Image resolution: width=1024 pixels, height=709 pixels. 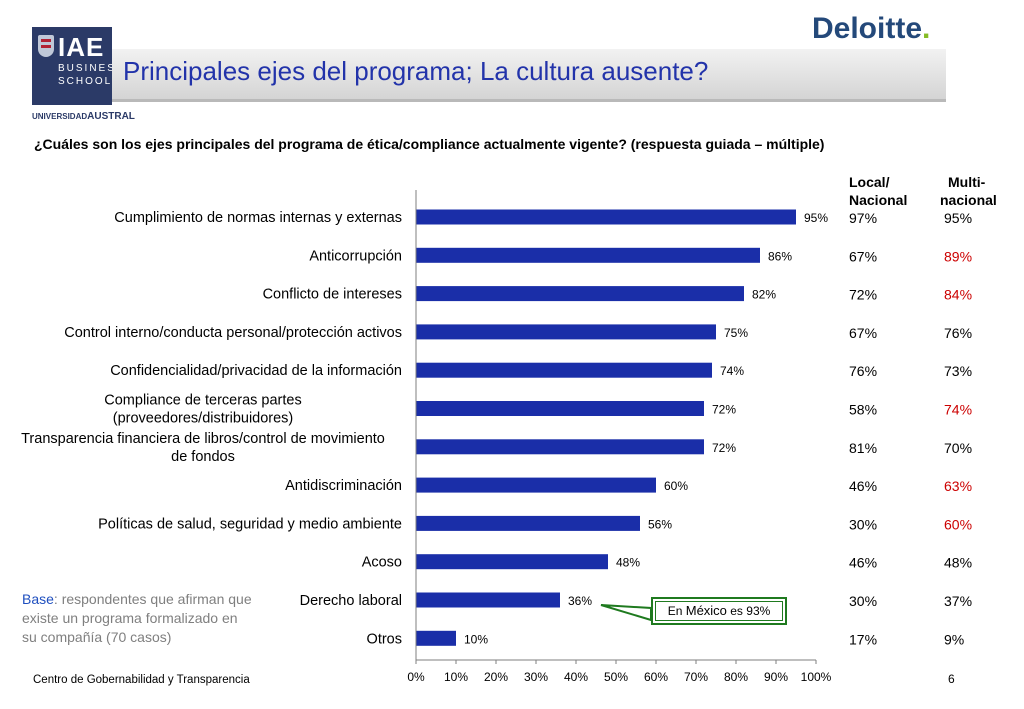 I want to click on multi-value: 60%, so click(x=958, y=524).